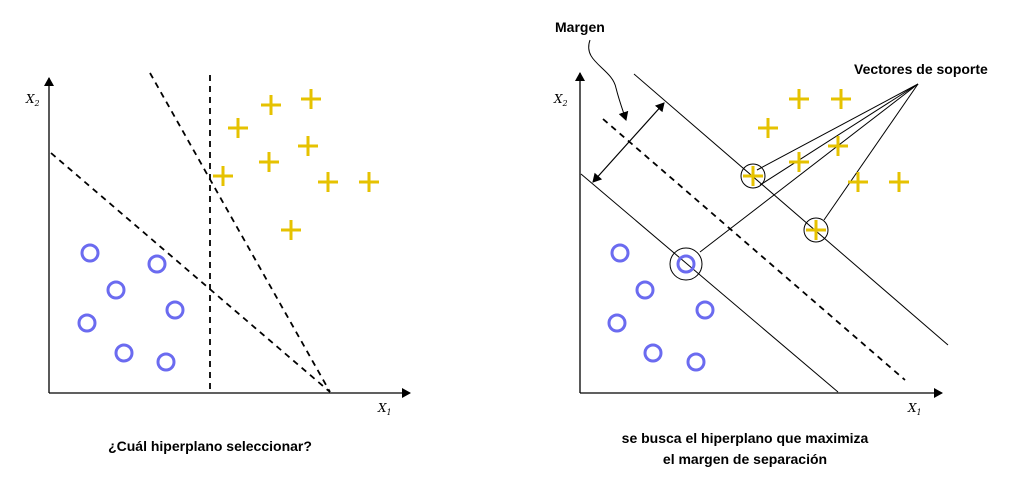 The width and height of the screenshot is (1036, 481). What do you see at coordinates (296, 164) in the screenshot?
I see `left-plus-group` at bounding box center [296, 164].